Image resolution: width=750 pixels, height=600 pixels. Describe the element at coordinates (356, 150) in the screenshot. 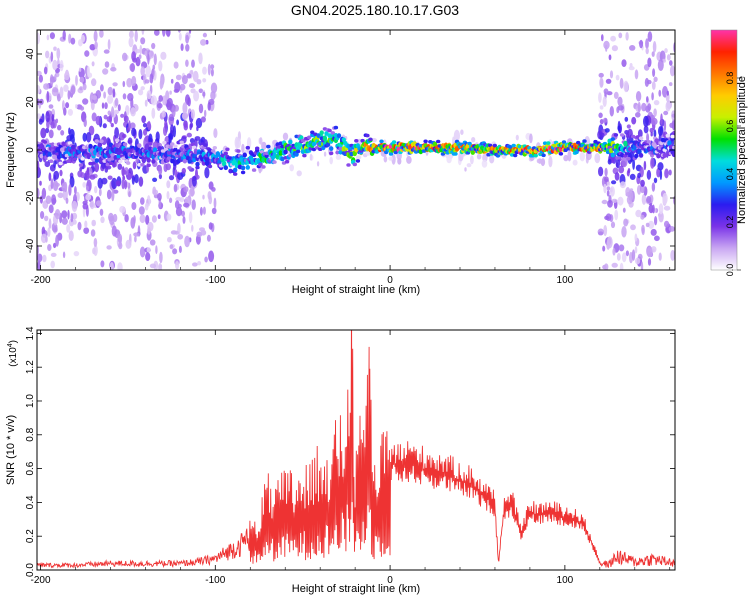

I see `spectrogram-ridge-layer` at that location.